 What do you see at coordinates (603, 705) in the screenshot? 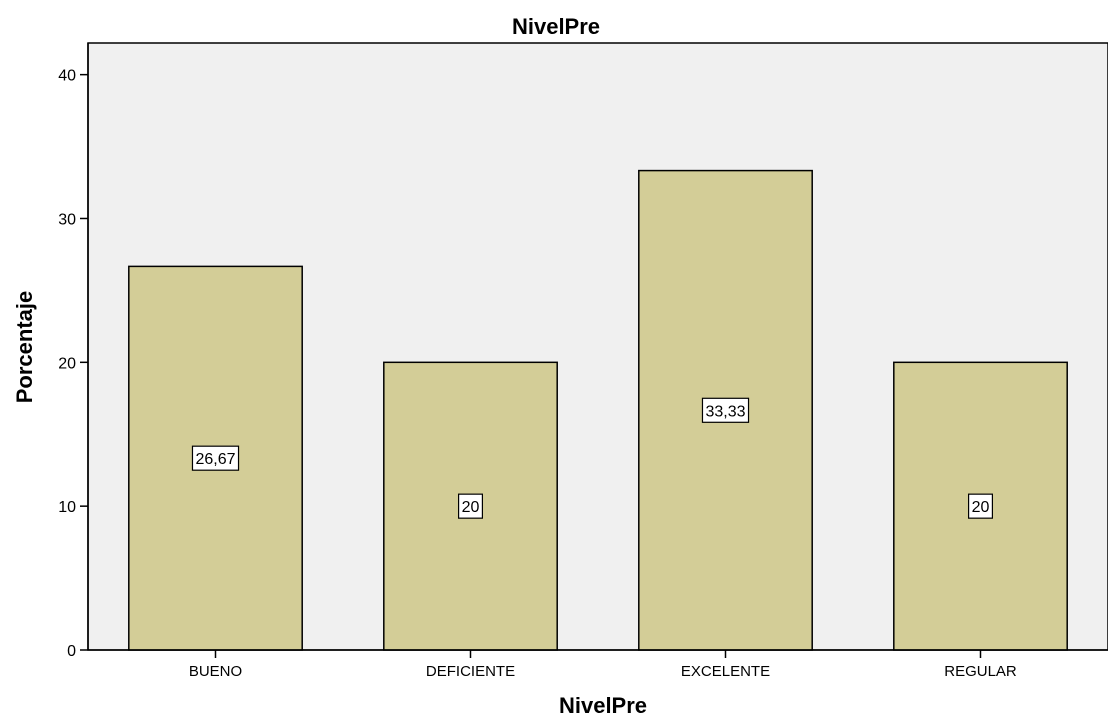
I see `x-axis-title: NivelPre` at bounding box center [603, 705].